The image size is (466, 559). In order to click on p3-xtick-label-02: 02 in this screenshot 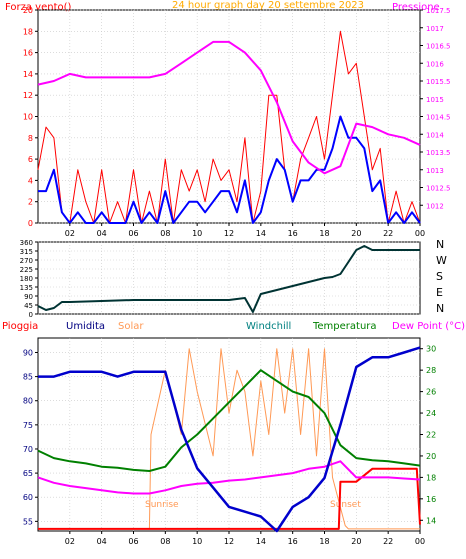, I will do `click(70, 541)`.